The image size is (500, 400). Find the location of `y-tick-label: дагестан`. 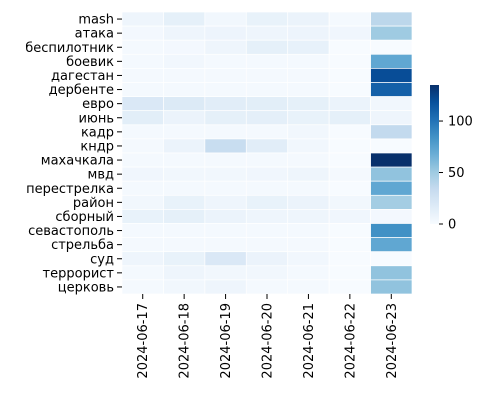

y-tick-label: дагестан is located at coordinates (82, 76).